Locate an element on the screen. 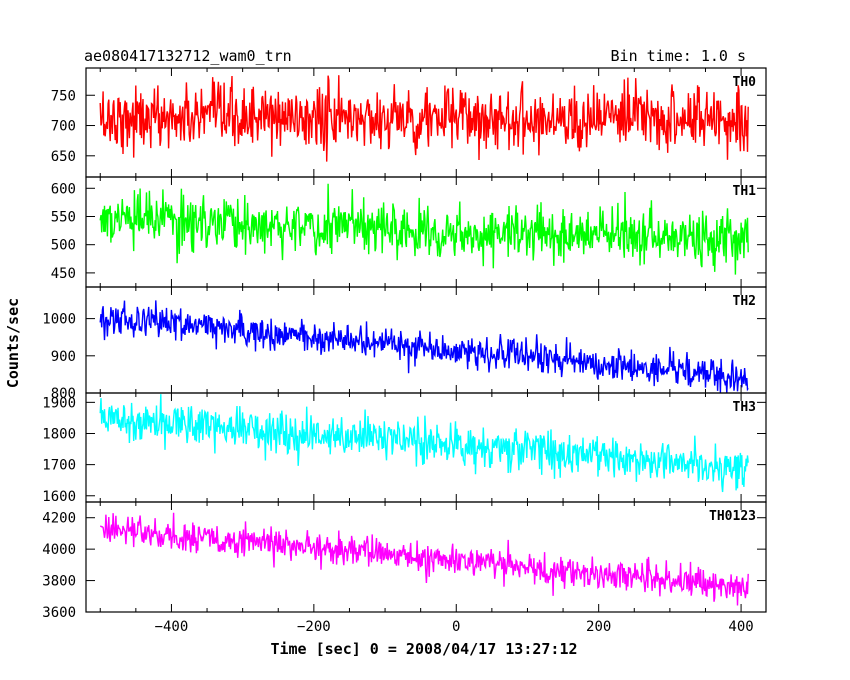 The image size is (850, 680). x-tick-label: −200 is located at coordinates (314, 627).